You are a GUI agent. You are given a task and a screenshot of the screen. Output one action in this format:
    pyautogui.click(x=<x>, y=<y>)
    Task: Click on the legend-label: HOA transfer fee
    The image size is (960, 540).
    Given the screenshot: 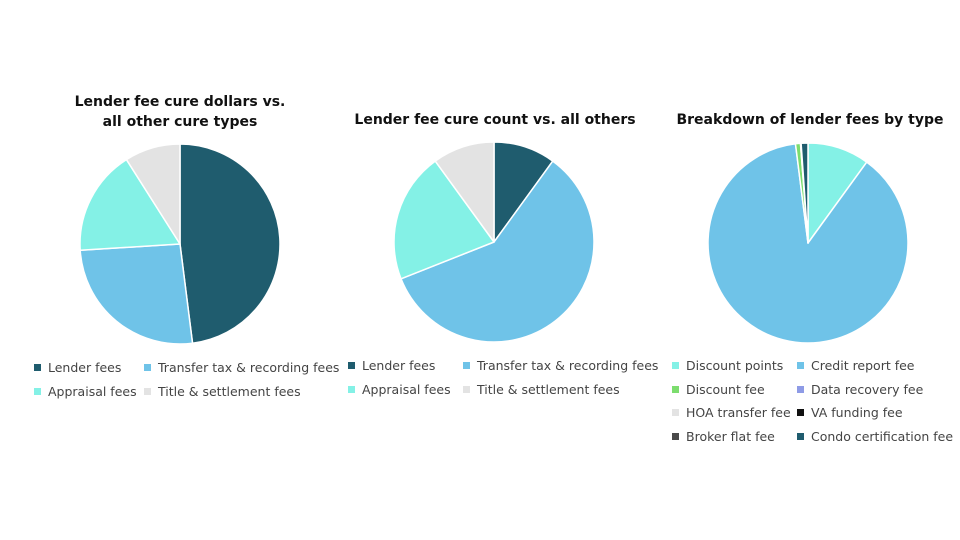 What is the action you would take?
    pyautogui.click(x=738, y=412)
    